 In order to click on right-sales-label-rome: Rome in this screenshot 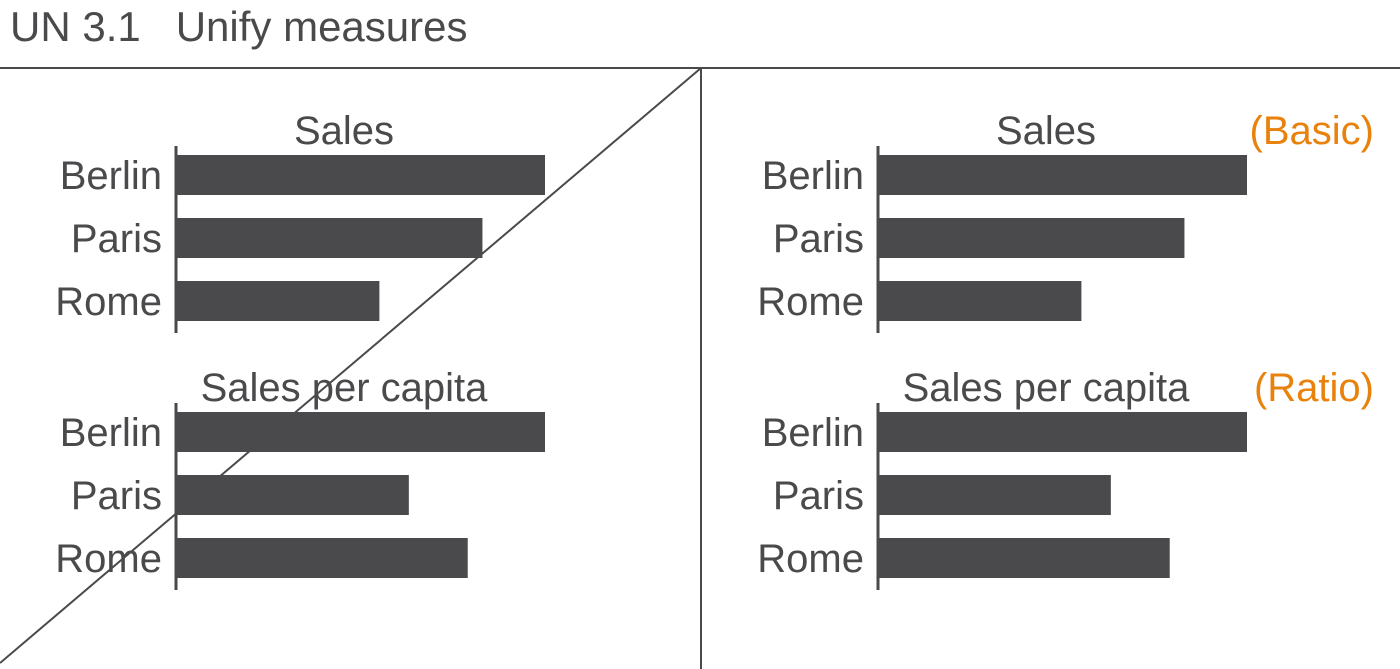, I will do `click(810, 302)`.